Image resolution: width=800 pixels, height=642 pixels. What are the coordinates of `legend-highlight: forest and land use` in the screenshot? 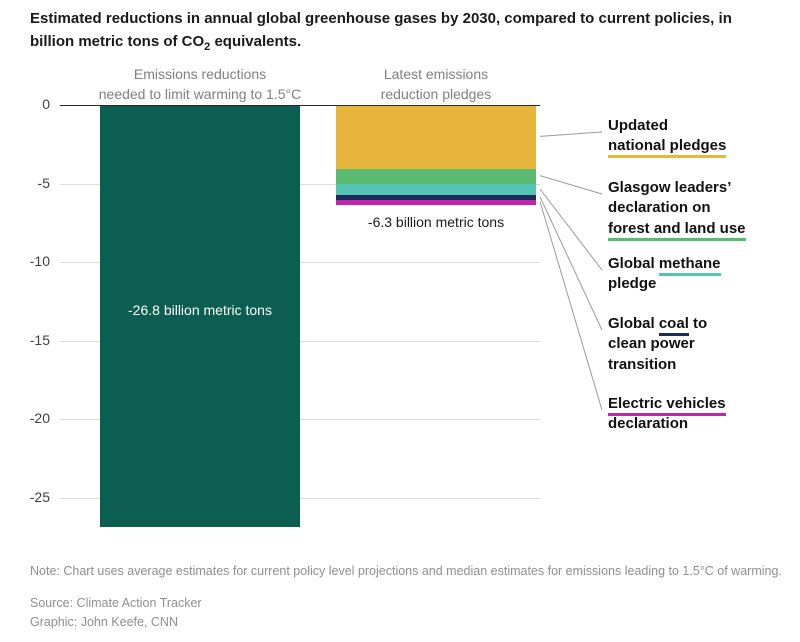 It's located at (677, 230).